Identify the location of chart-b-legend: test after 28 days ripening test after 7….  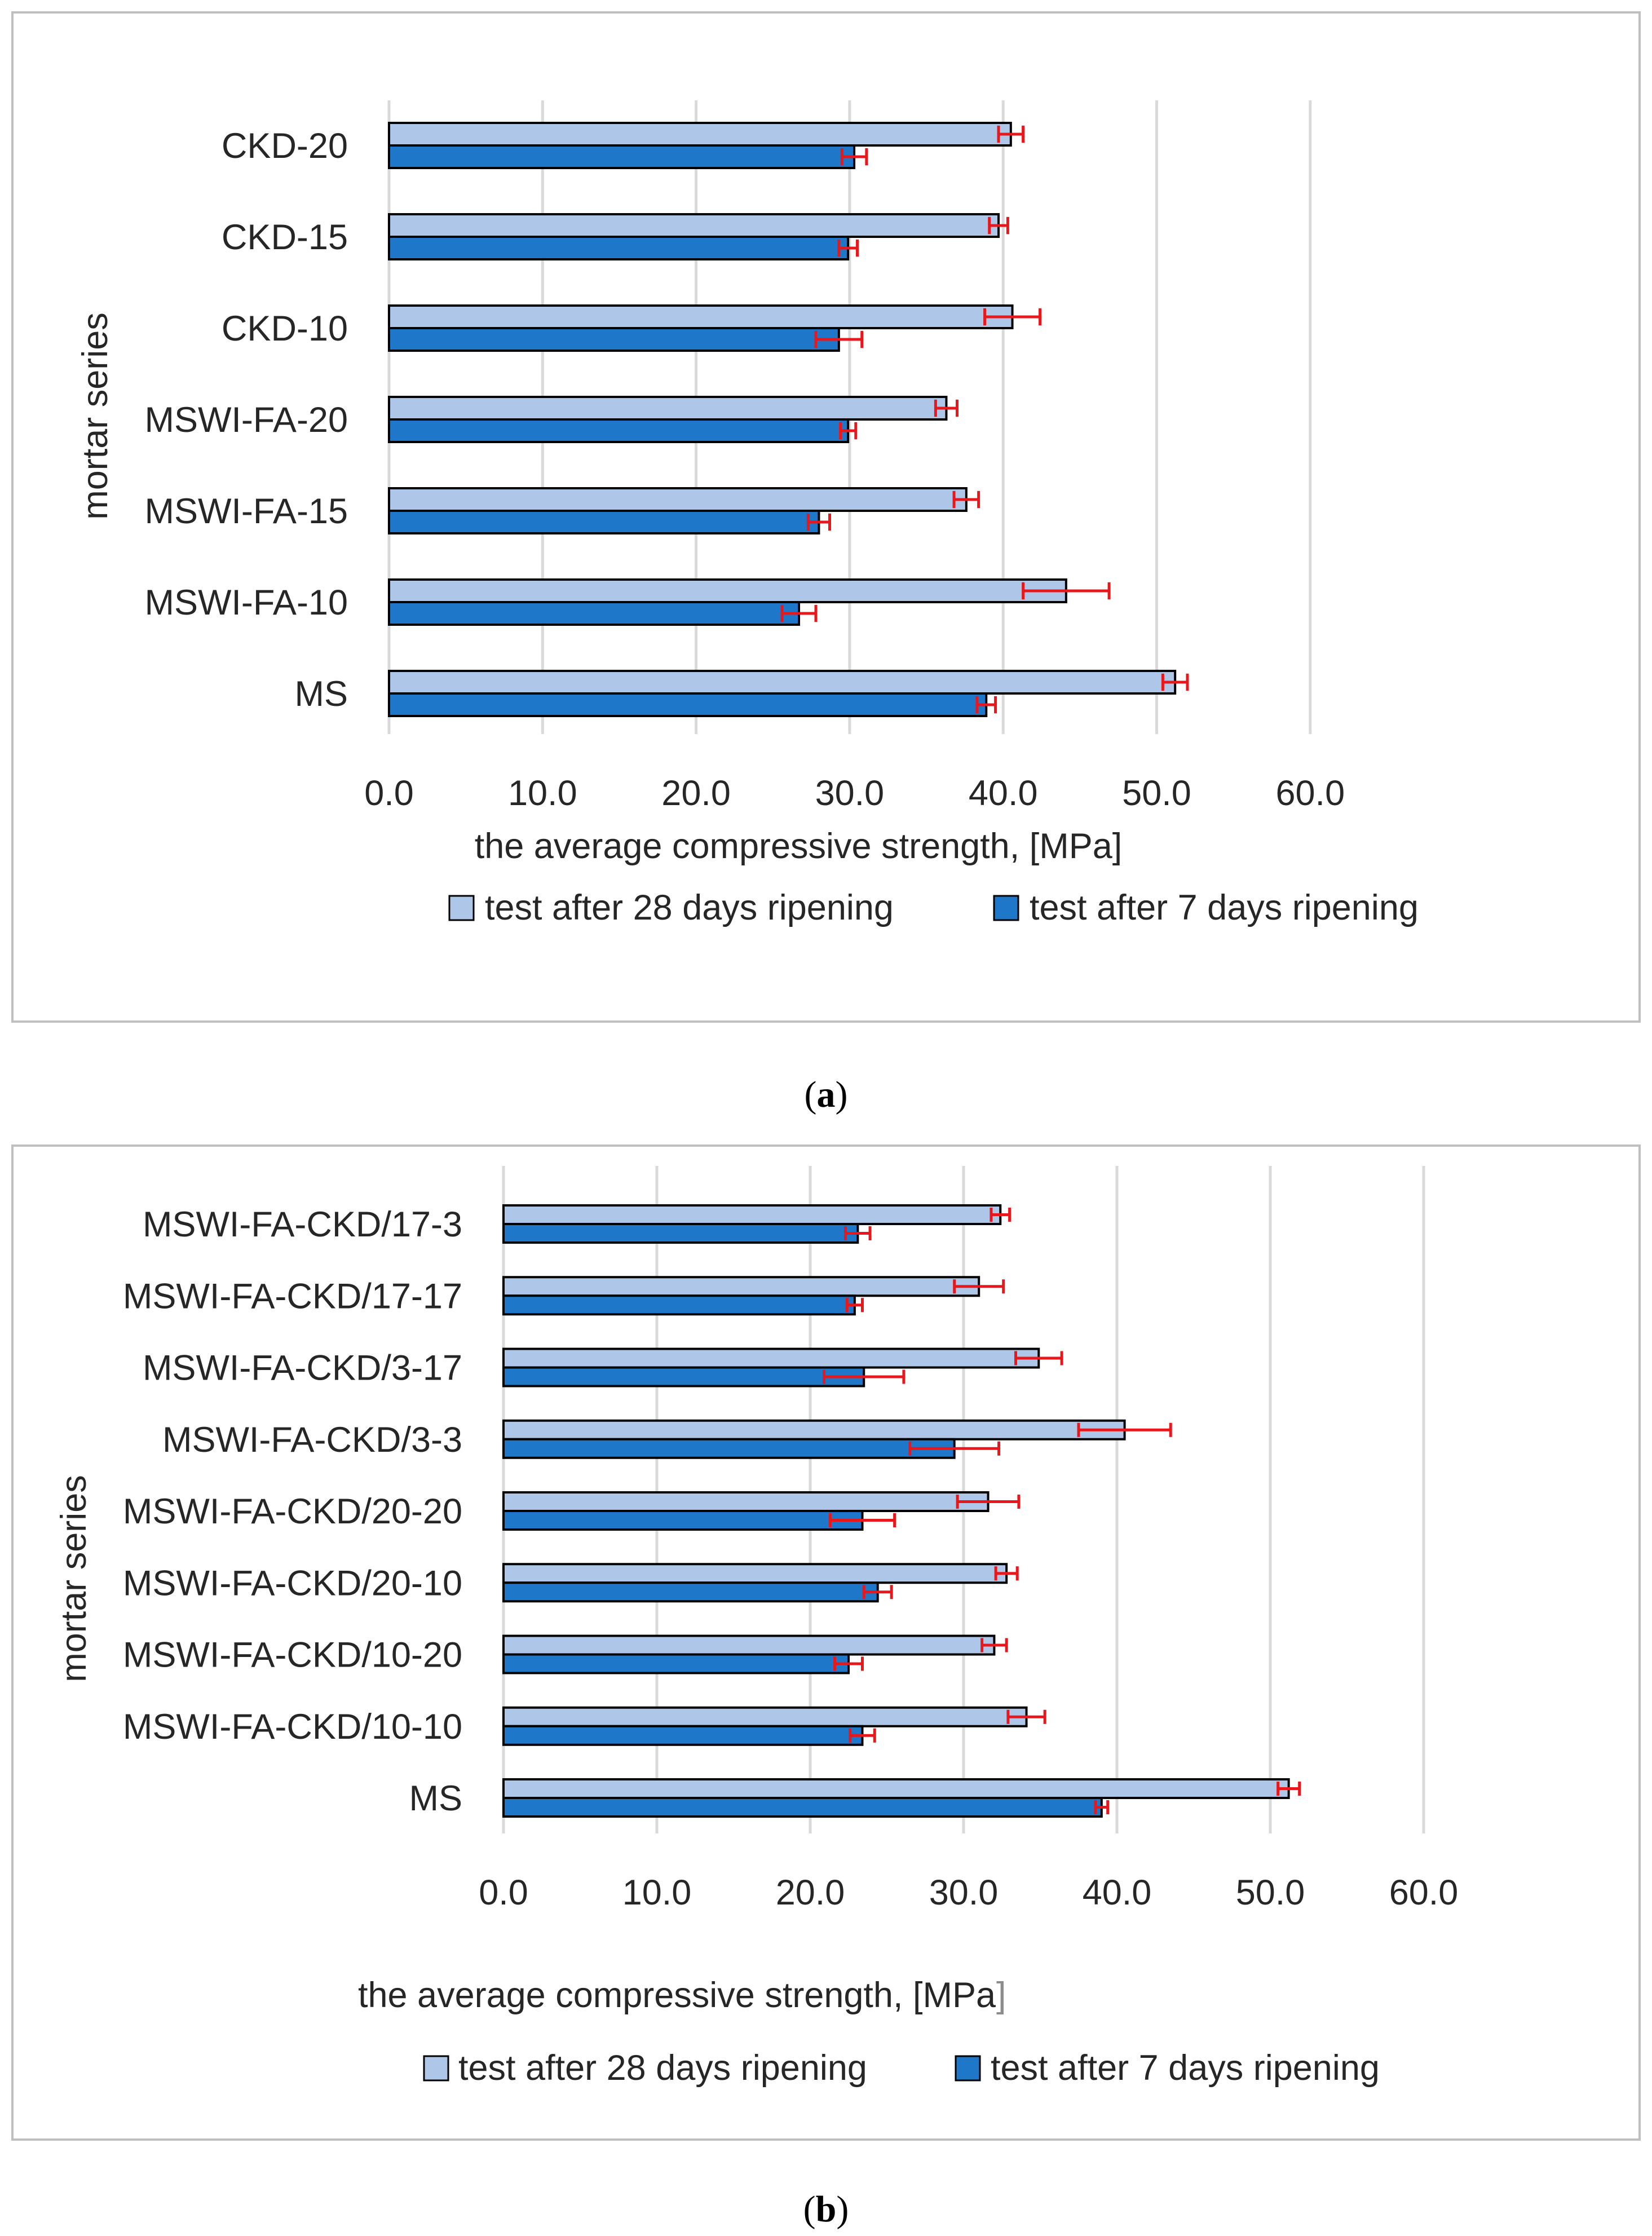
(901, 2068).